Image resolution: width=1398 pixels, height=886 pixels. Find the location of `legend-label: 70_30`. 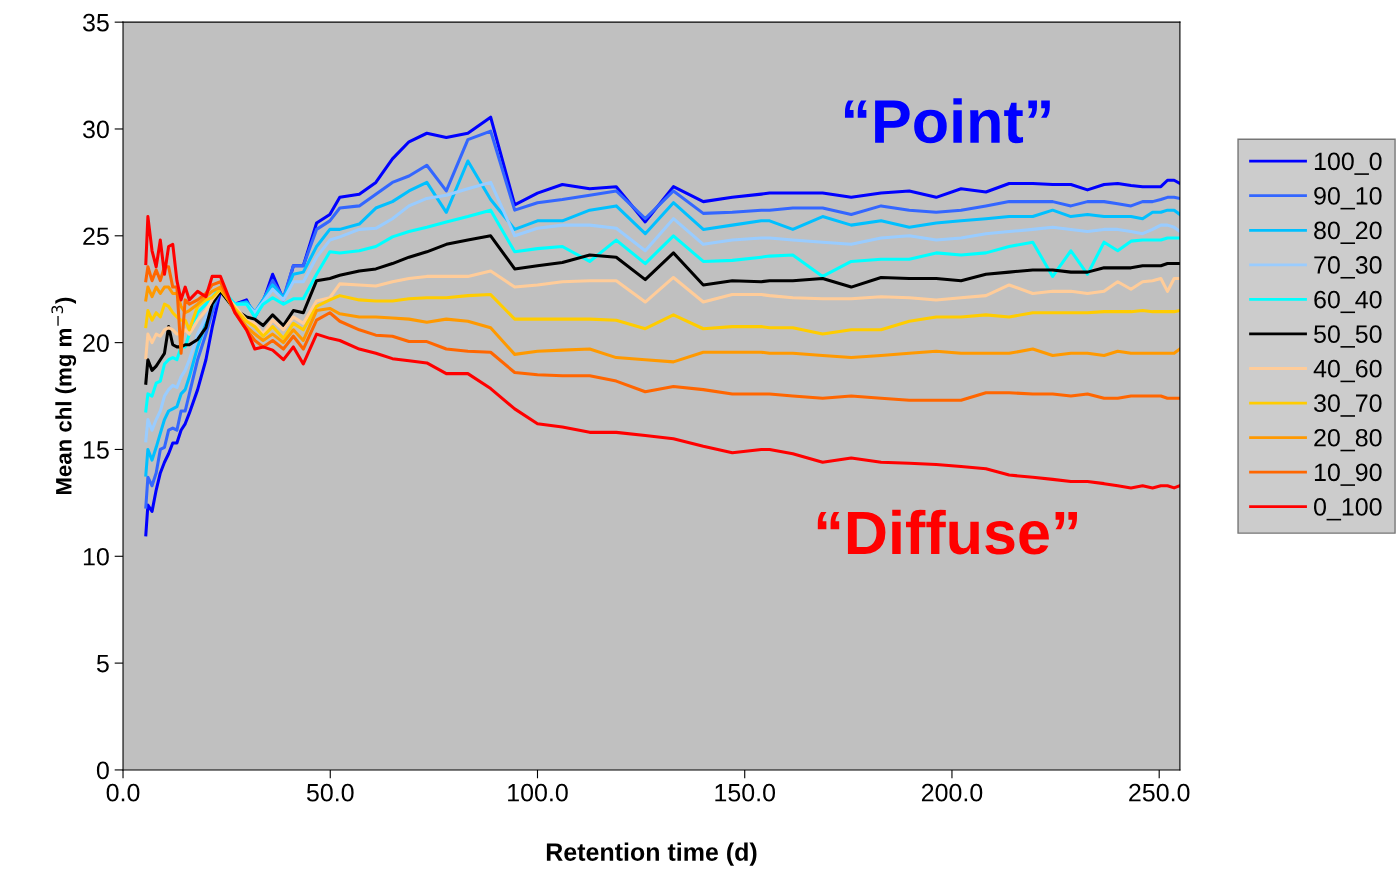

legend-label: 70_30 is located at coordinates (1348, 267).